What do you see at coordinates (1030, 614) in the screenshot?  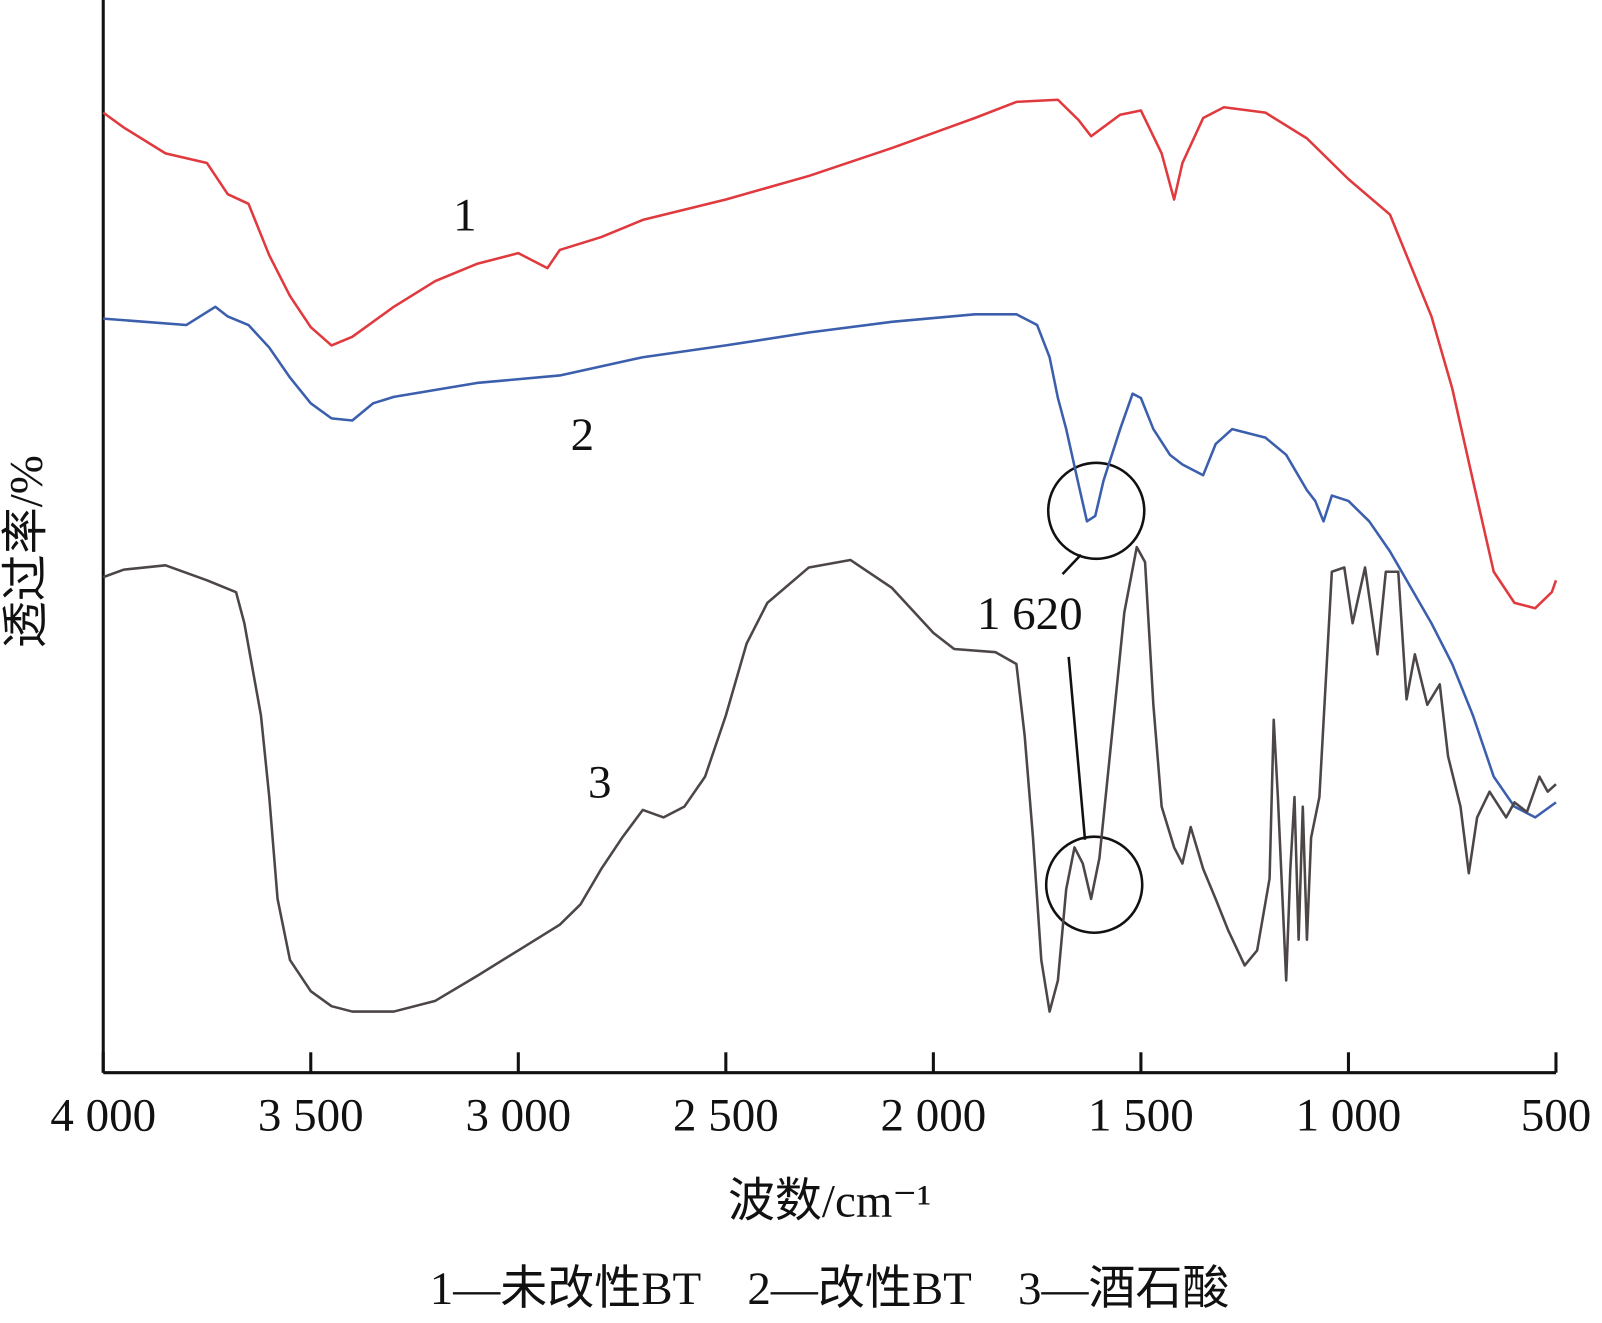 I see `annotation: 1 620` at bounding box center [1030, 614].